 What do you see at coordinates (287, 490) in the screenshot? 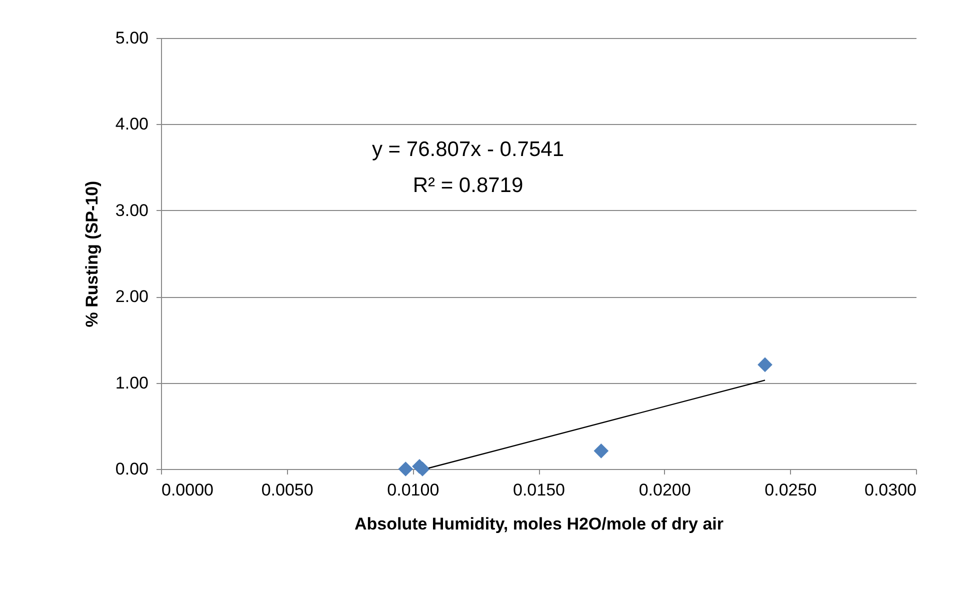
I see `x-tick-label: 0.0050` at bounding box center [287, 490].